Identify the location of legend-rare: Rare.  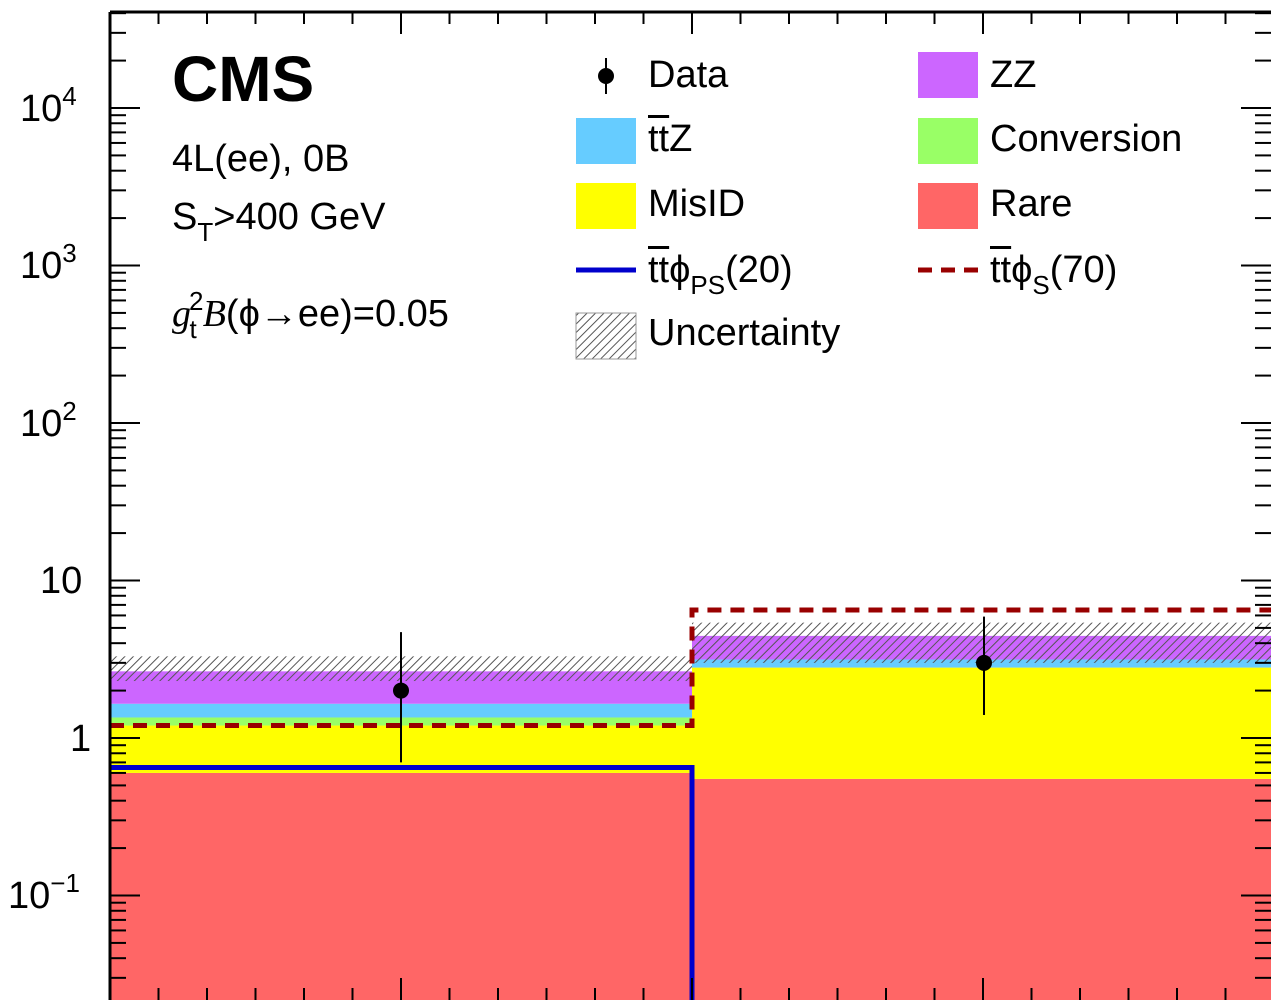
(1031, 204).